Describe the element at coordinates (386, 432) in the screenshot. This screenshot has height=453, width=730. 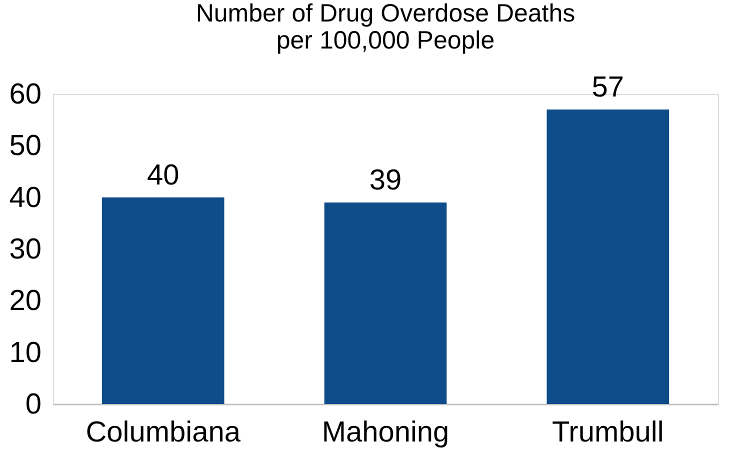
I see `x-tick-label: Mahoning` at that location.